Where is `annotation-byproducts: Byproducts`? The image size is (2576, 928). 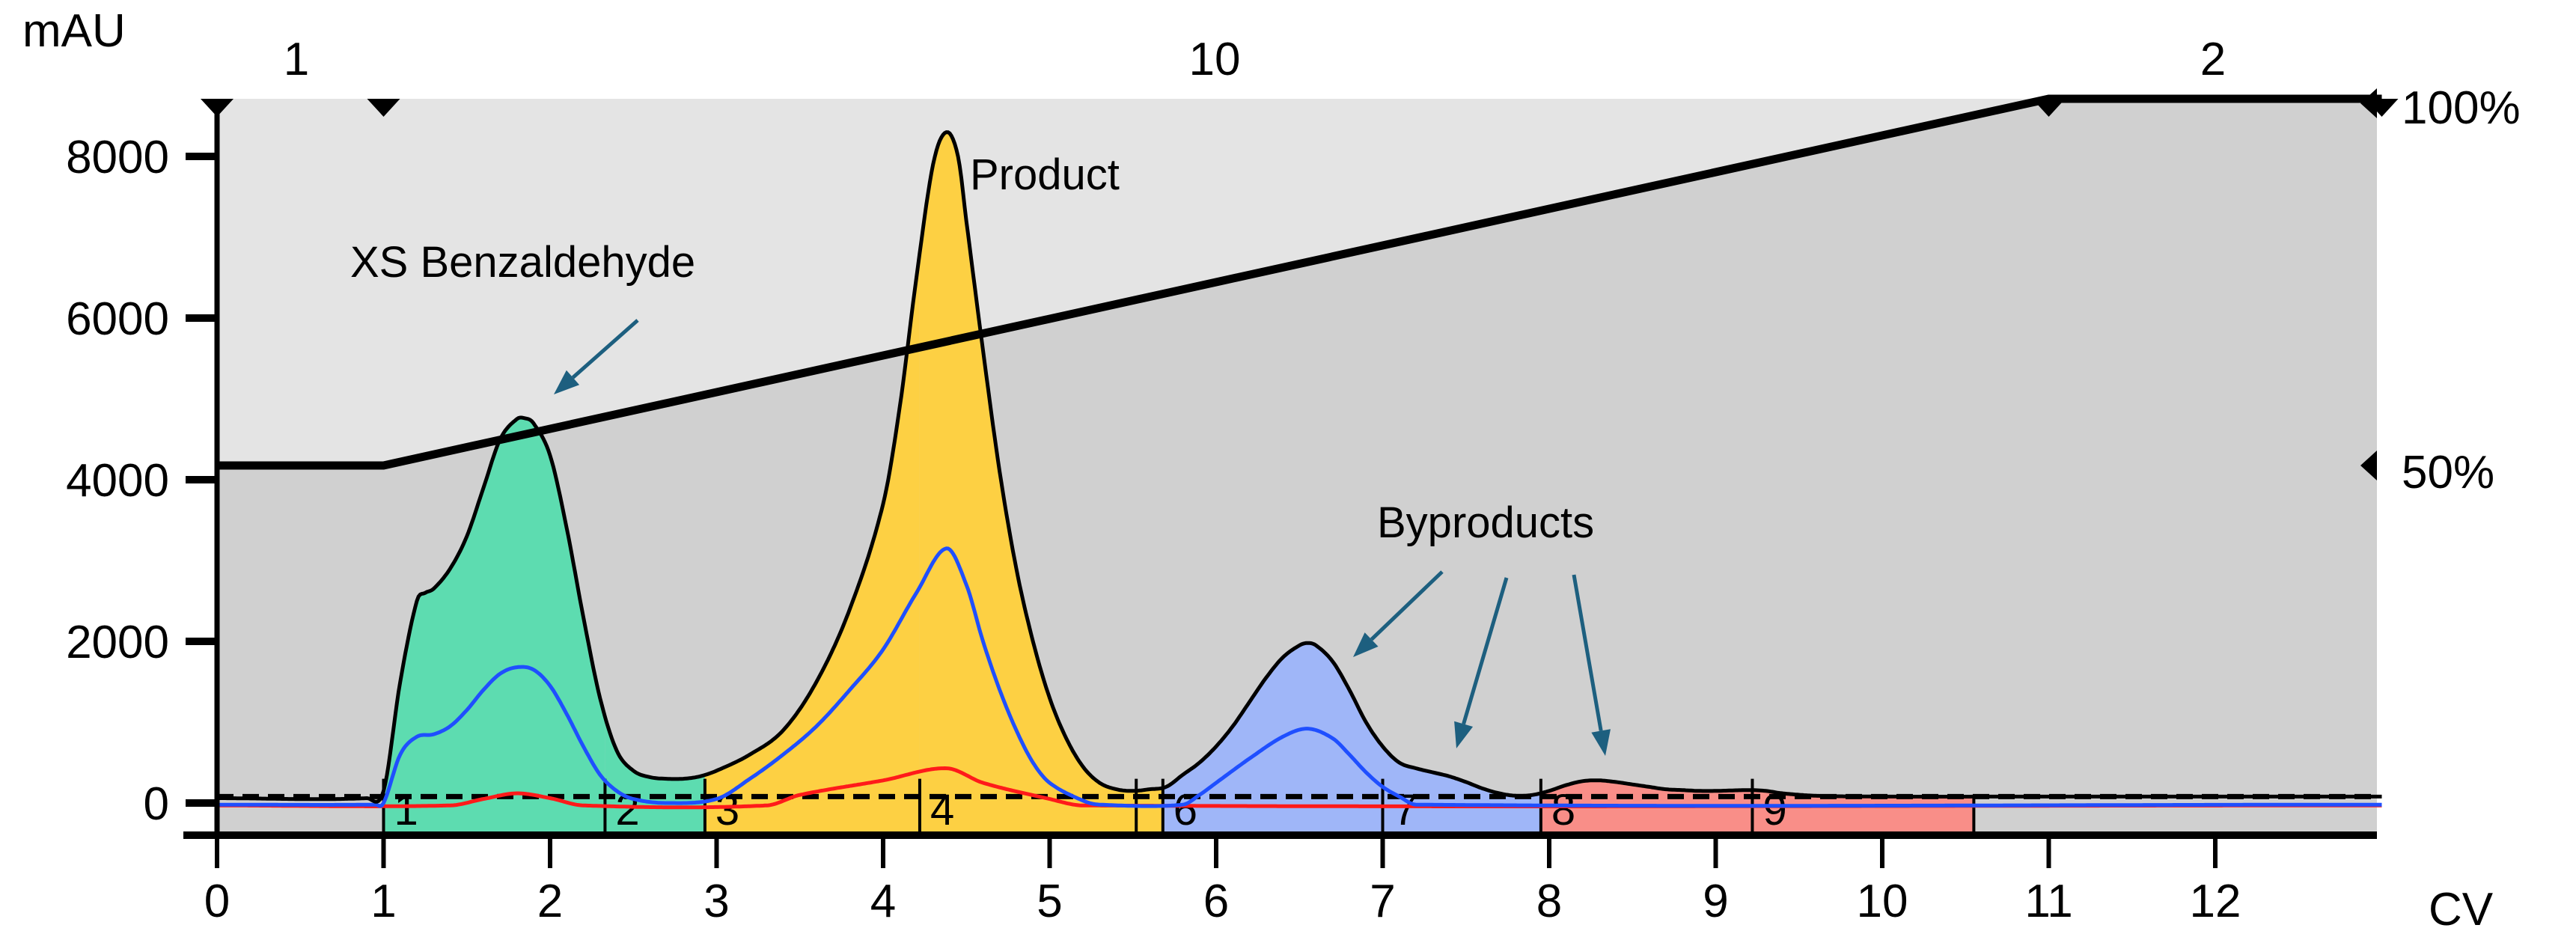 annotation-byproducts: Byproducts is located at coordinates (1485, 523).